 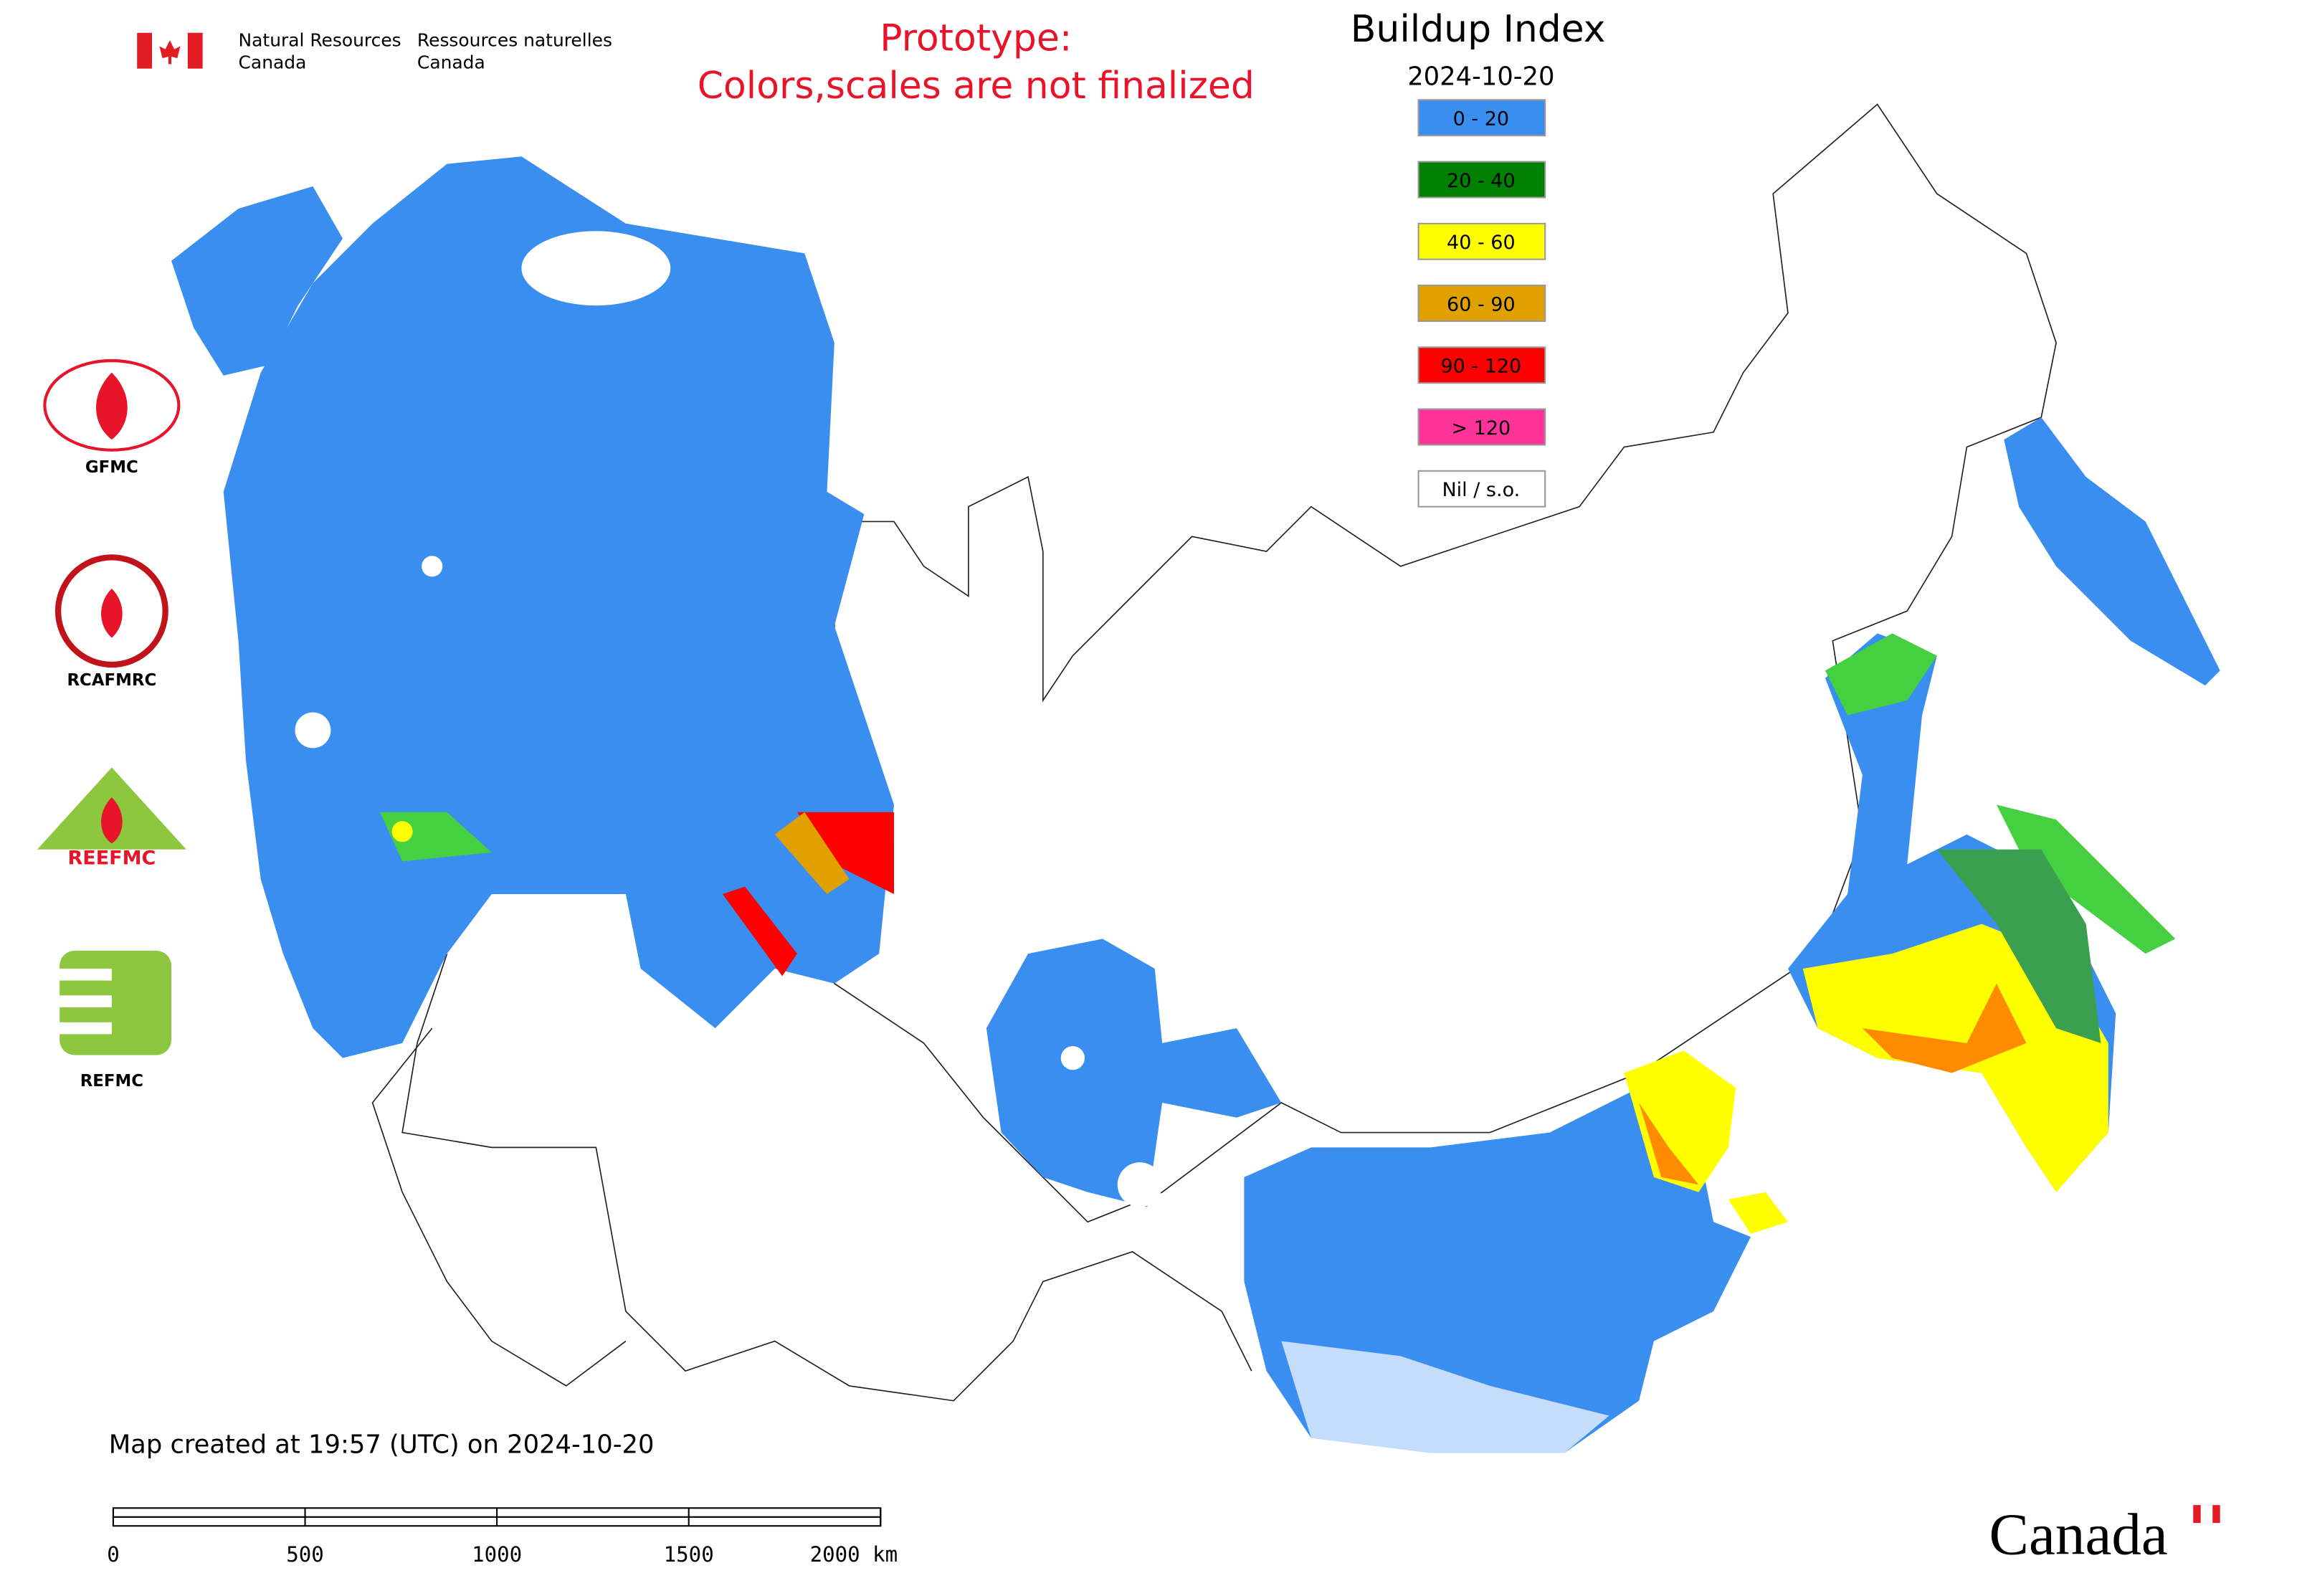 I want to click on logo-label: REFMC, so click(x=112, y=1081).